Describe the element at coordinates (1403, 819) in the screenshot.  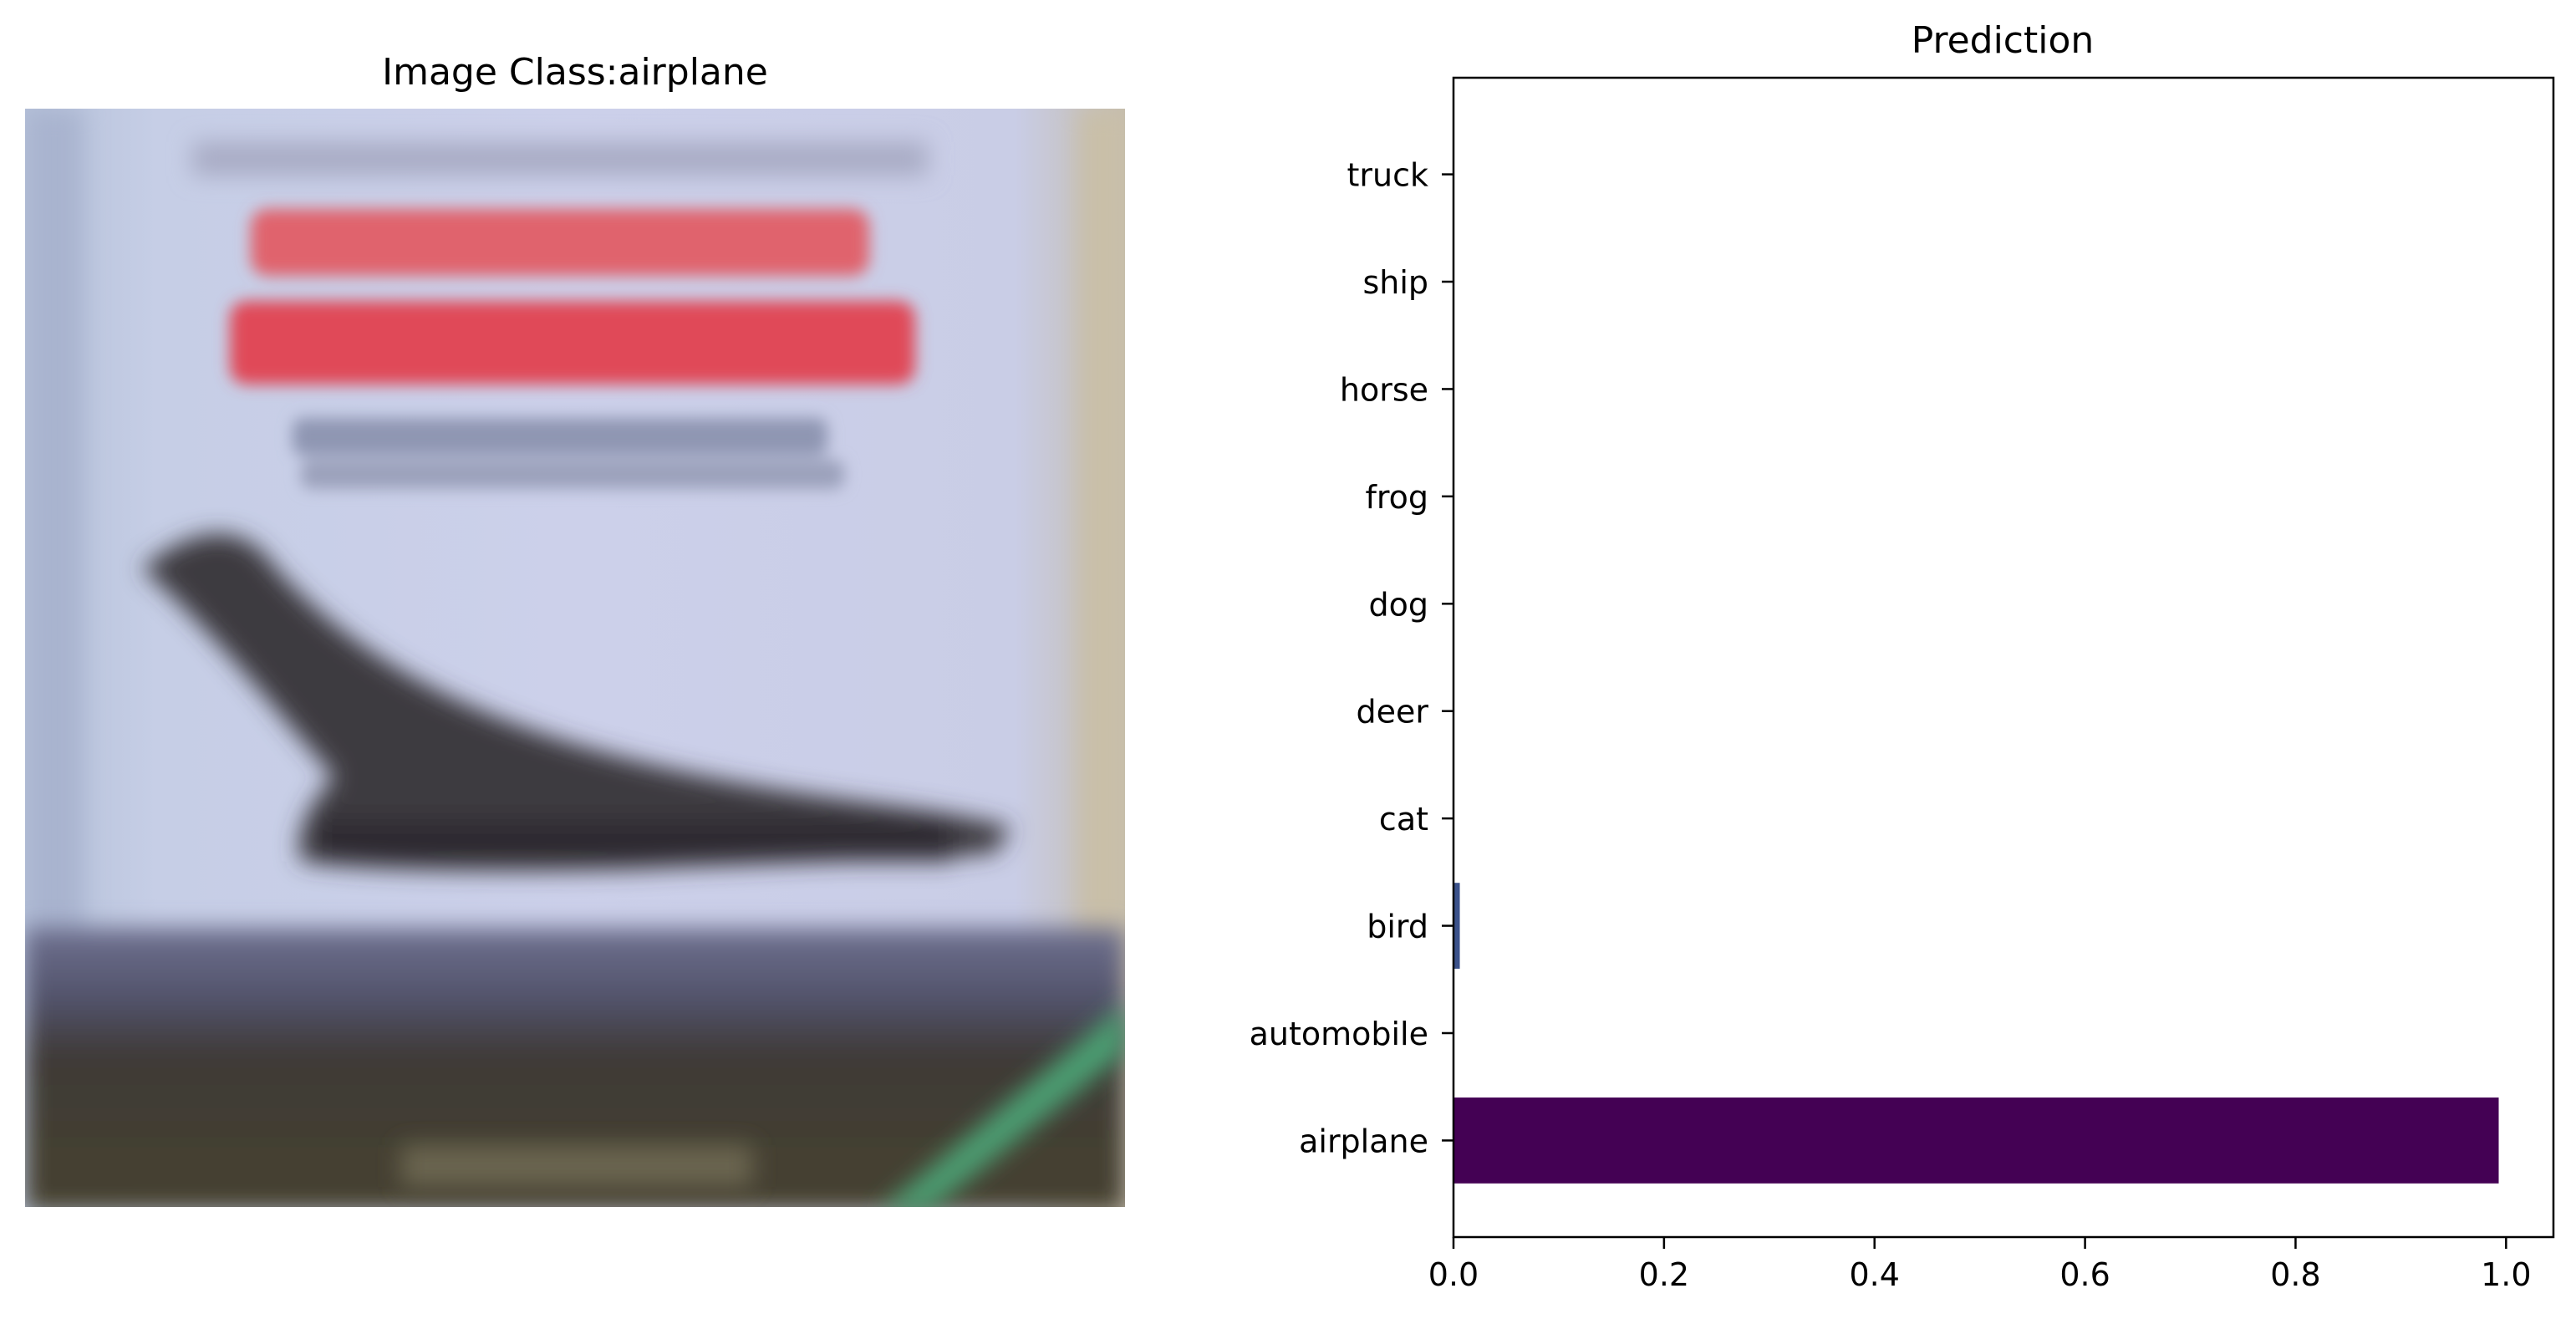
I see `y-tick-label-cat: cat` at that location.